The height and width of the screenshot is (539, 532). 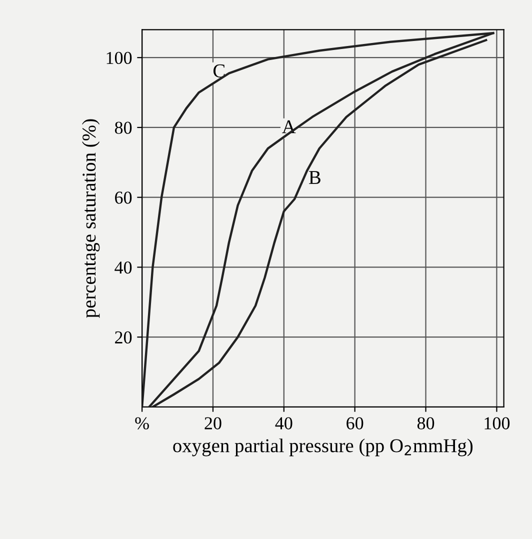 What do you see at coordinates (123, 337) in the screenshot?
I see `y-tick-label: 20` at bounding box center [123, 337].